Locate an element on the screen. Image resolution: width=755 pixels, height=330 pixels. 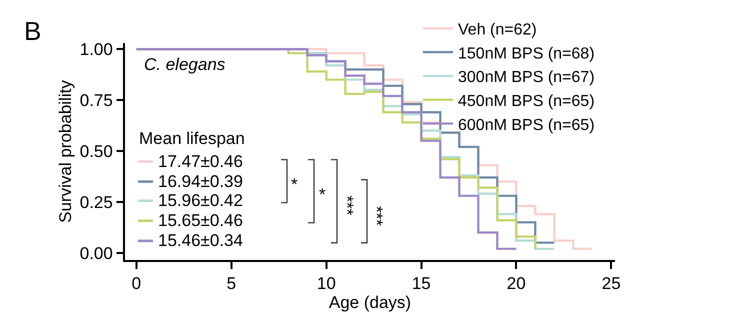
annotation: 15.96±0.42 is located at coordinates (200, 200).